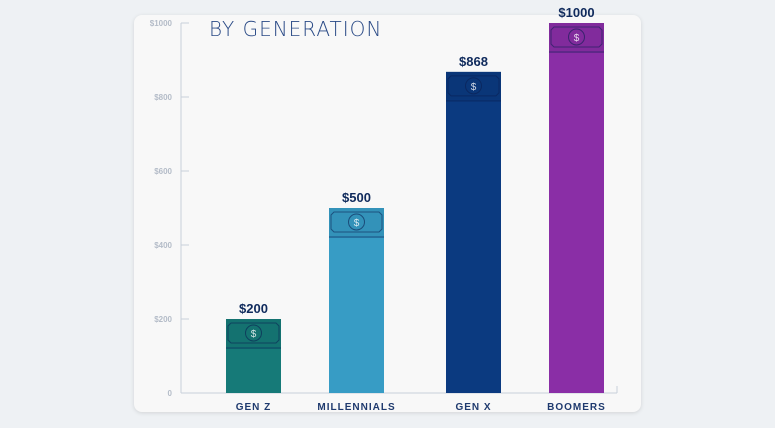 The height and width of the screenshot is (428, 775). I want to click on x-tick-label: MILLENNIALS, so click(356, 407).